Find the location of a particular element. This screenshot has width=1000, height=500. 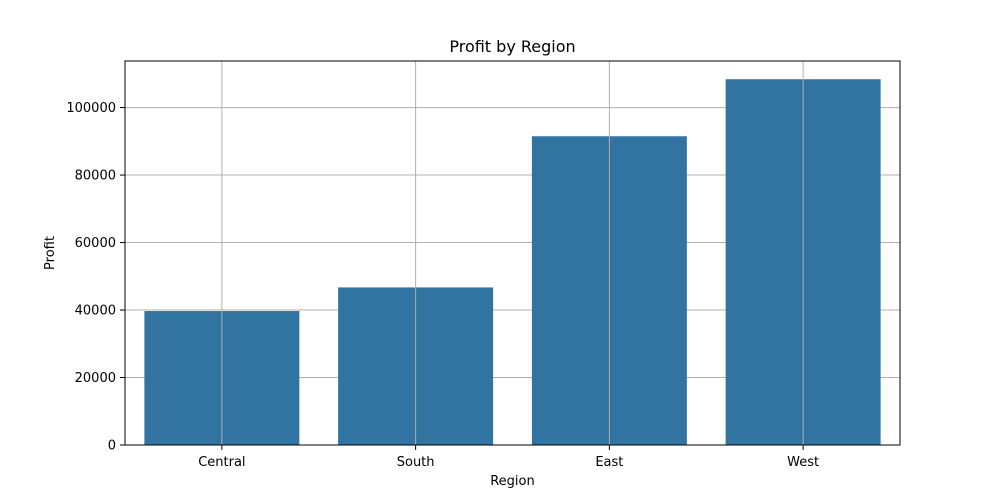

y-tick-label: 0 is located at coordinates (112, 446).